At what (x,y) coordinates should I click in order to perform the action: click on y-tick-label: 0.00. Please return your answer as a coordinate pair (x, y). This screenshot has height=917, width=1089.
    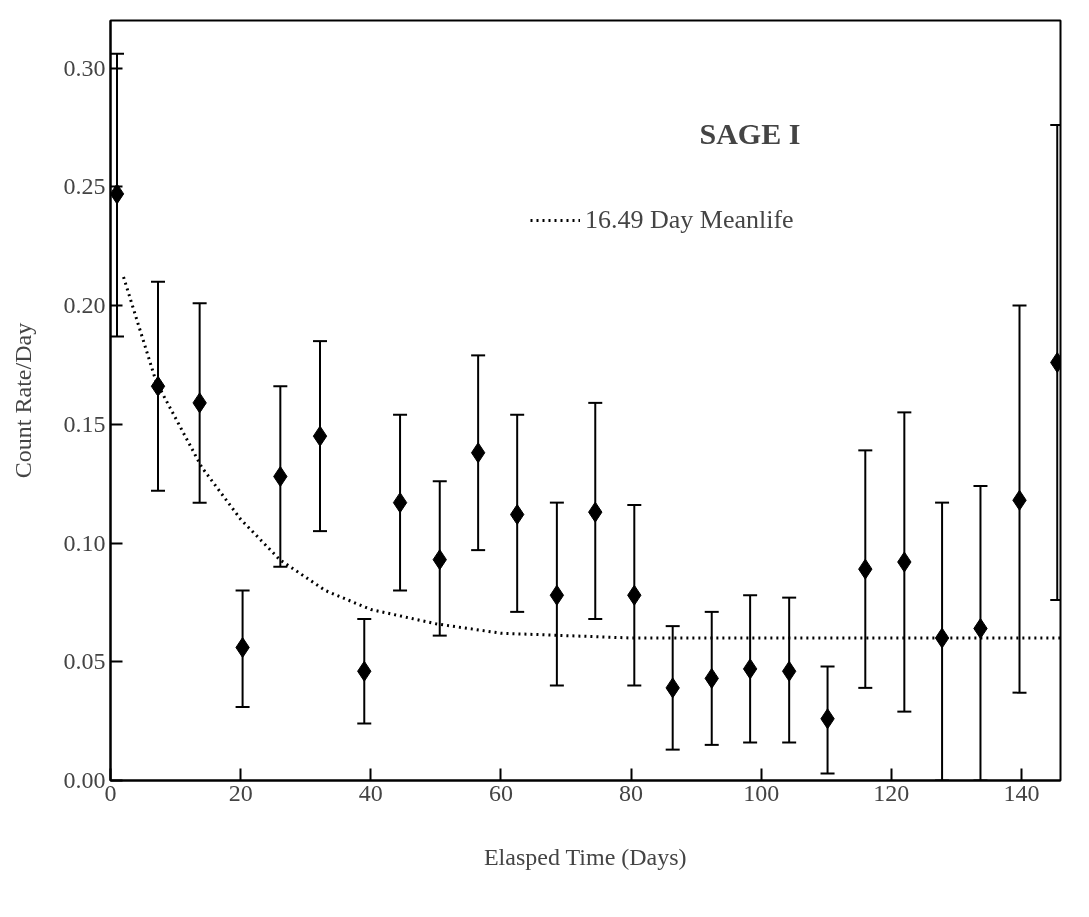
    Looking at the image, I should click on (84, 780).